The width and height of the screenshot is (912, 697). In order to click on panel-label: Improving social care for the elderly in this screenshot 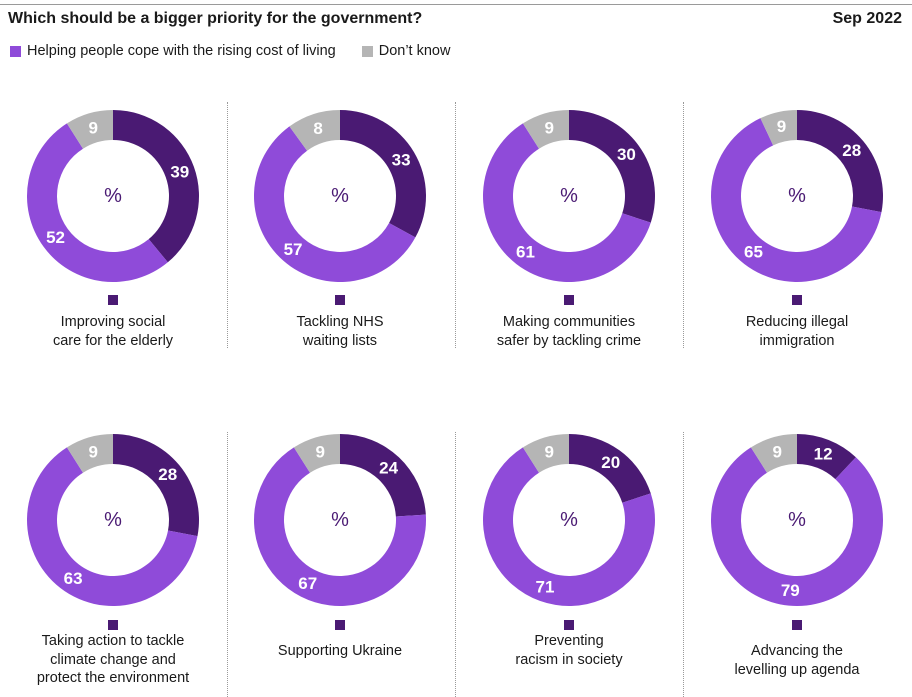, I will do `click(113, 331)`.